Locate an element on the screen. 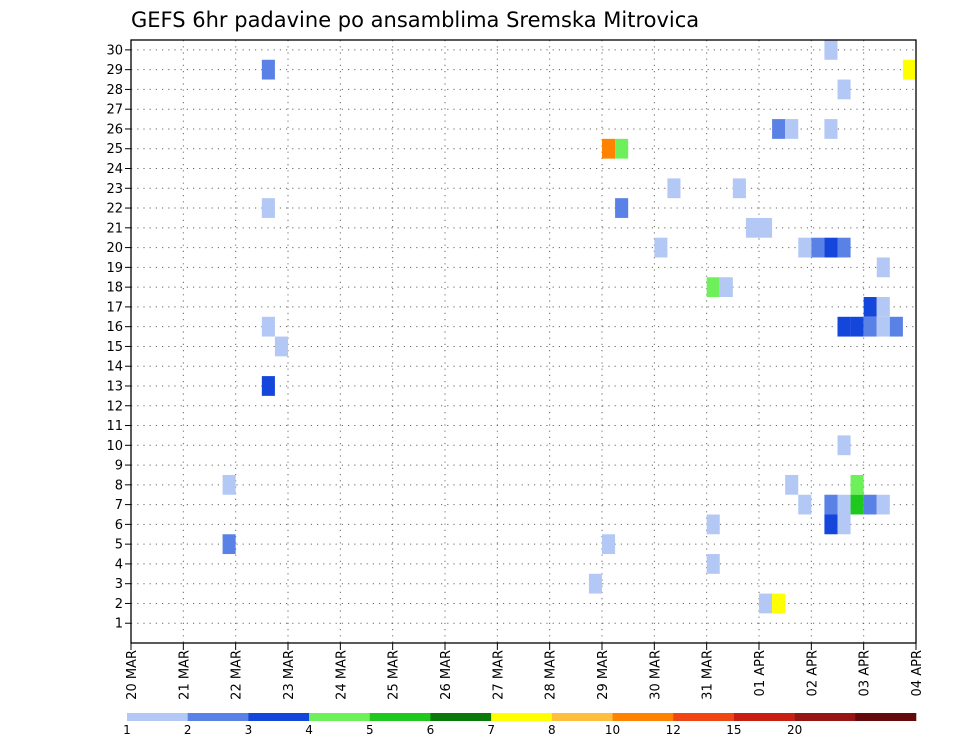 Image resolution: width=960 pixels, height=746 pixels. legend-label: 20 is located at coordinates (794, 730).